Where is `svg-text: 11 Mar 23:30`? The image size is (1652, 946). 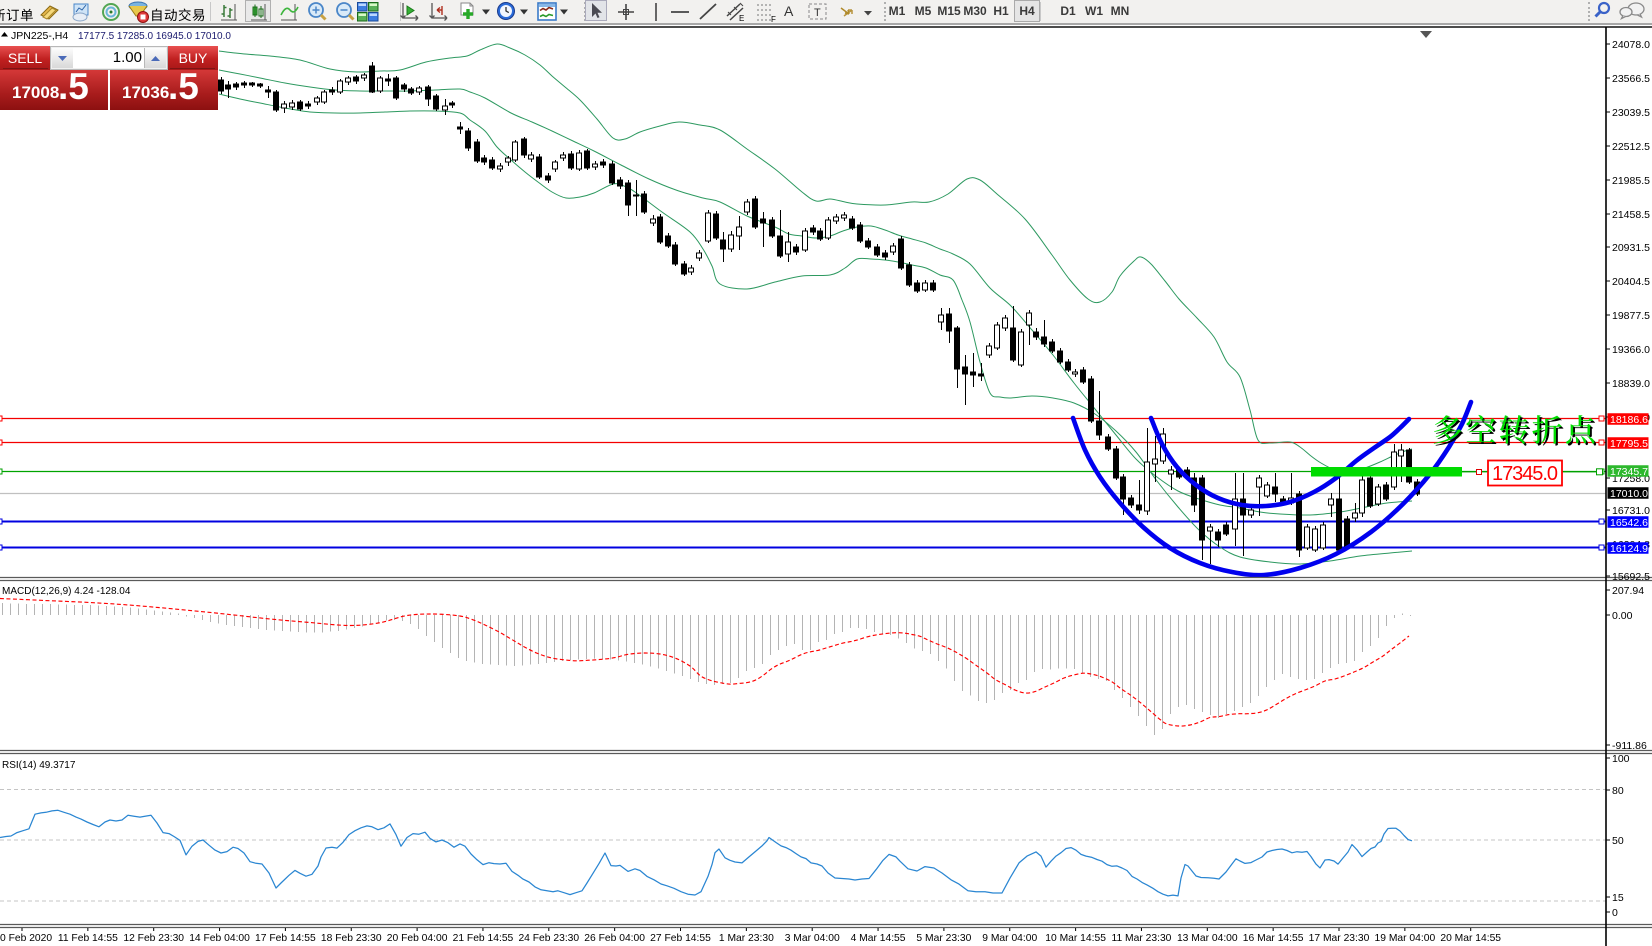
svg-text: 11 Mar 23:30 is located at coordinates (1141, 938).